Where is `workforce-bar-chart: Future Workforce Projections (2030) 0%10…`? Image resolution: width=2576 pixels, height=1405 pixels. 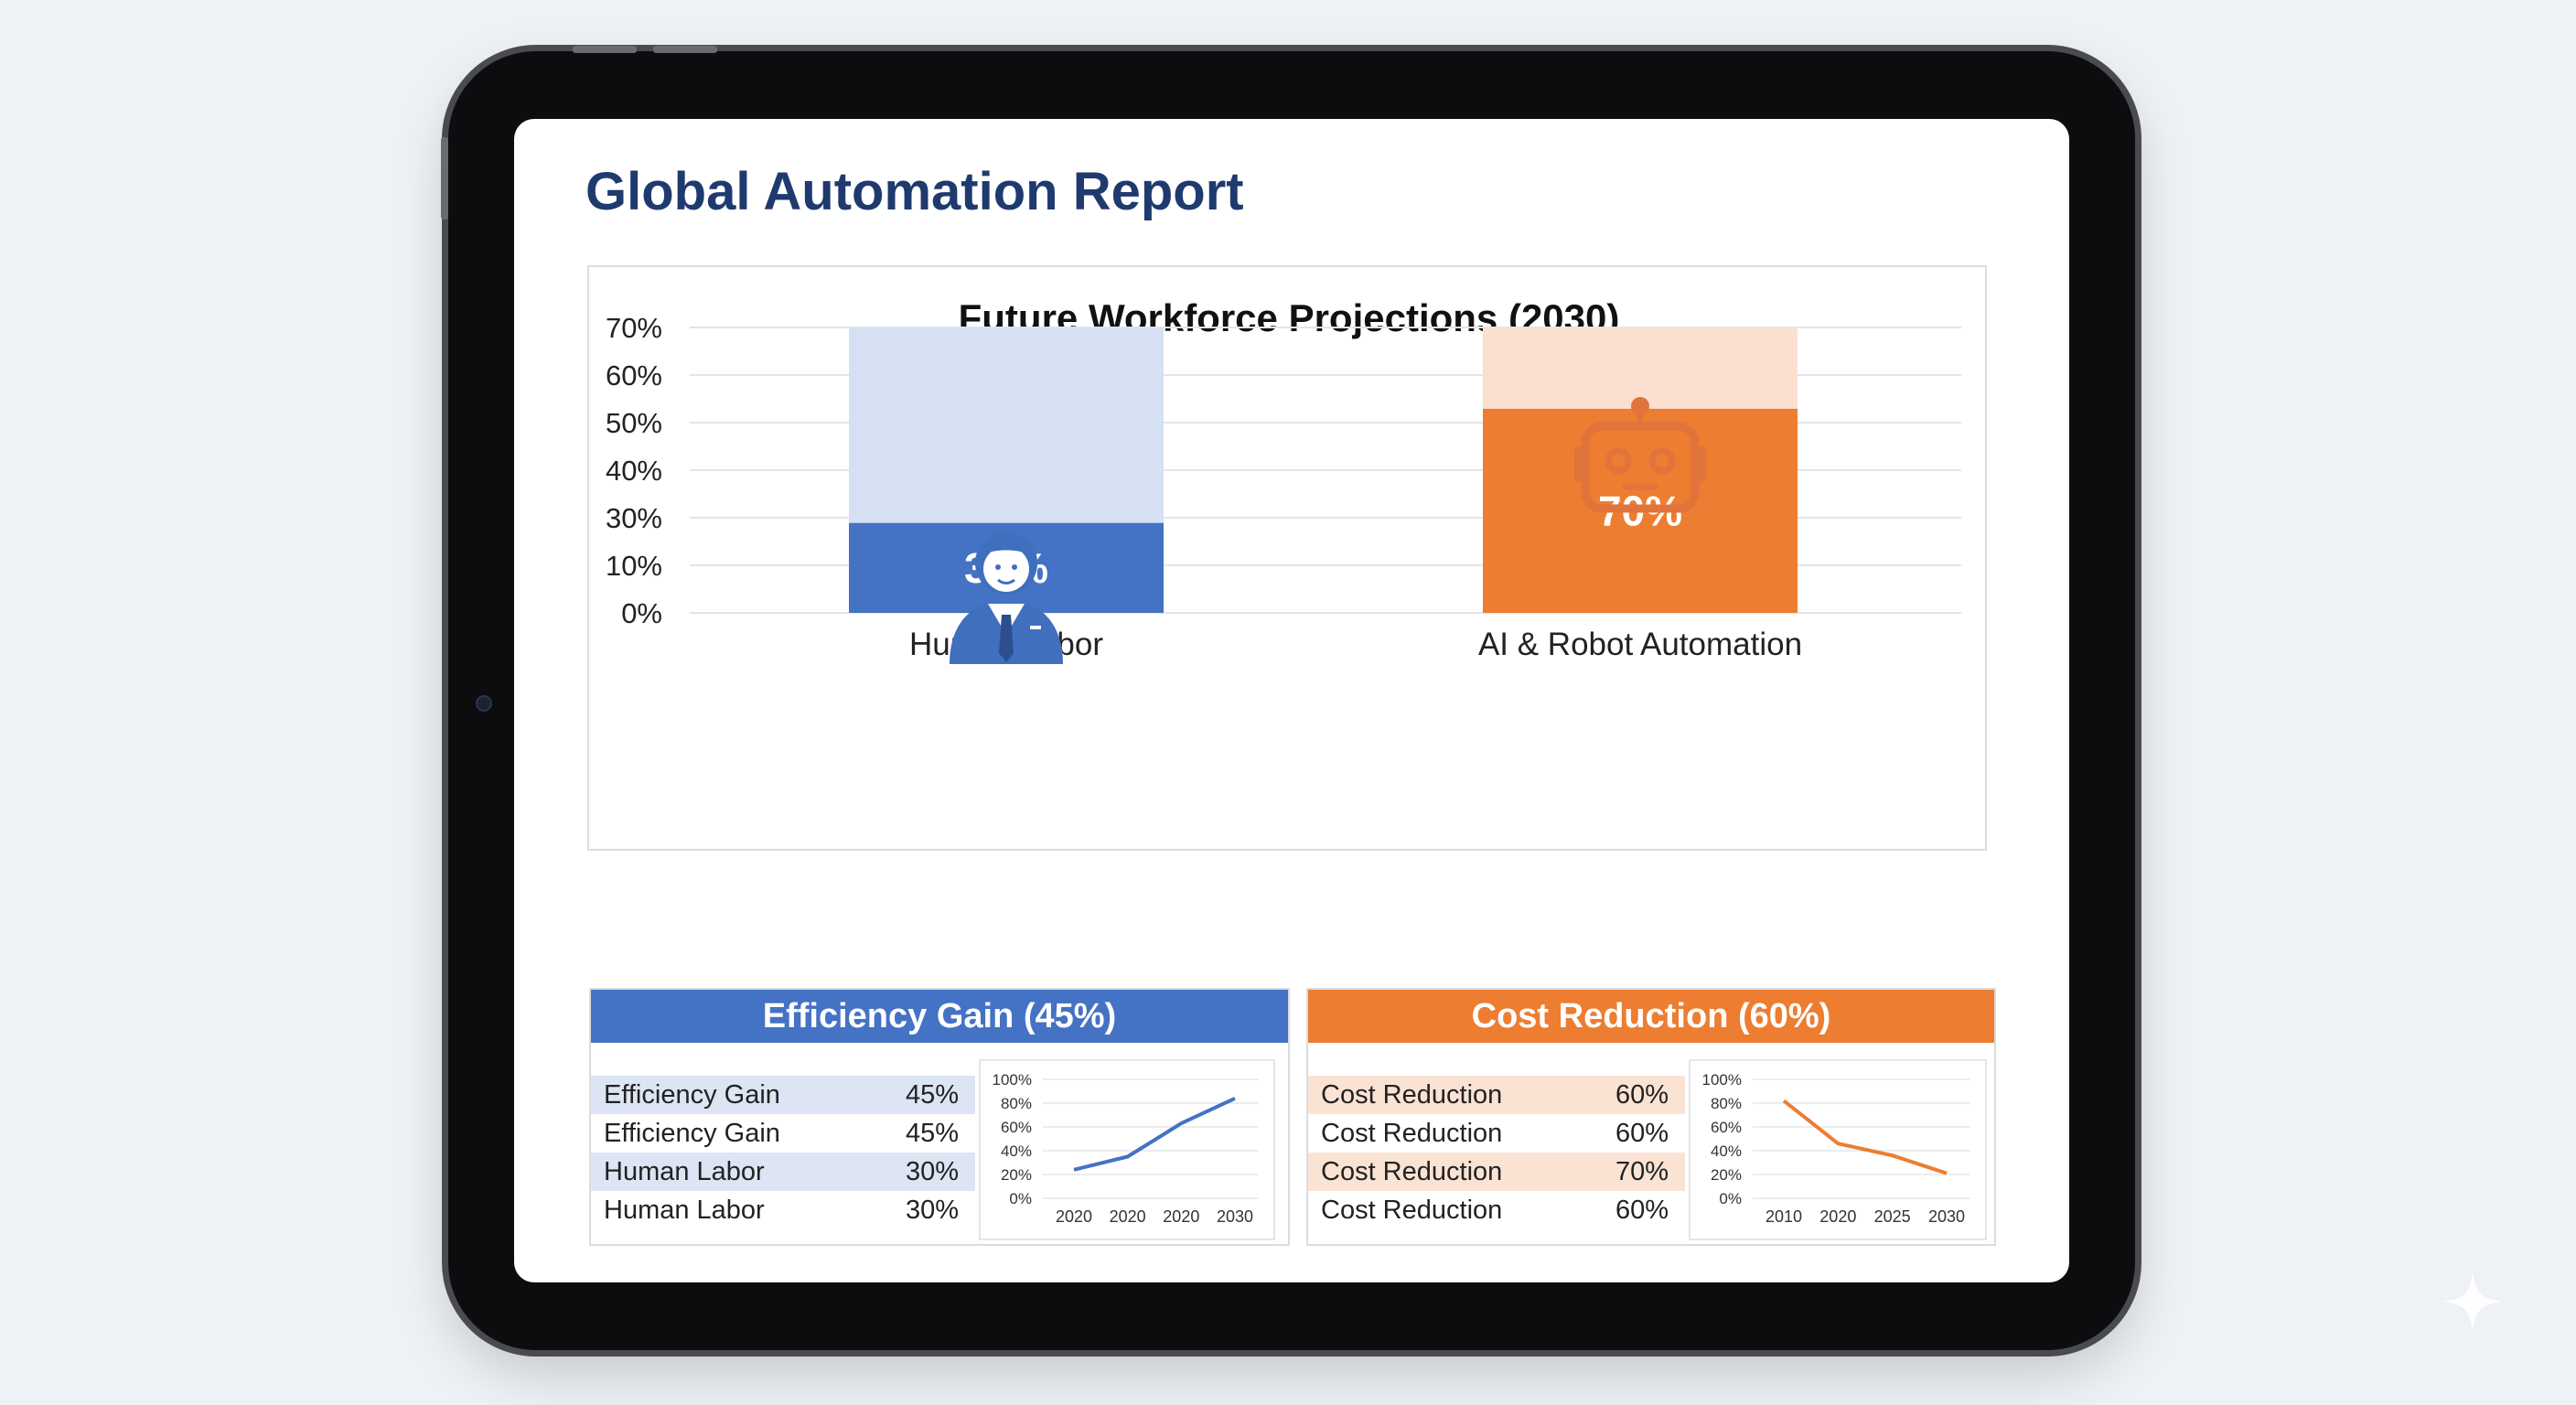
workforce-bar-chart: Future Workforce Projections (2030) 0%10… is located at coordinates (1284, 480).